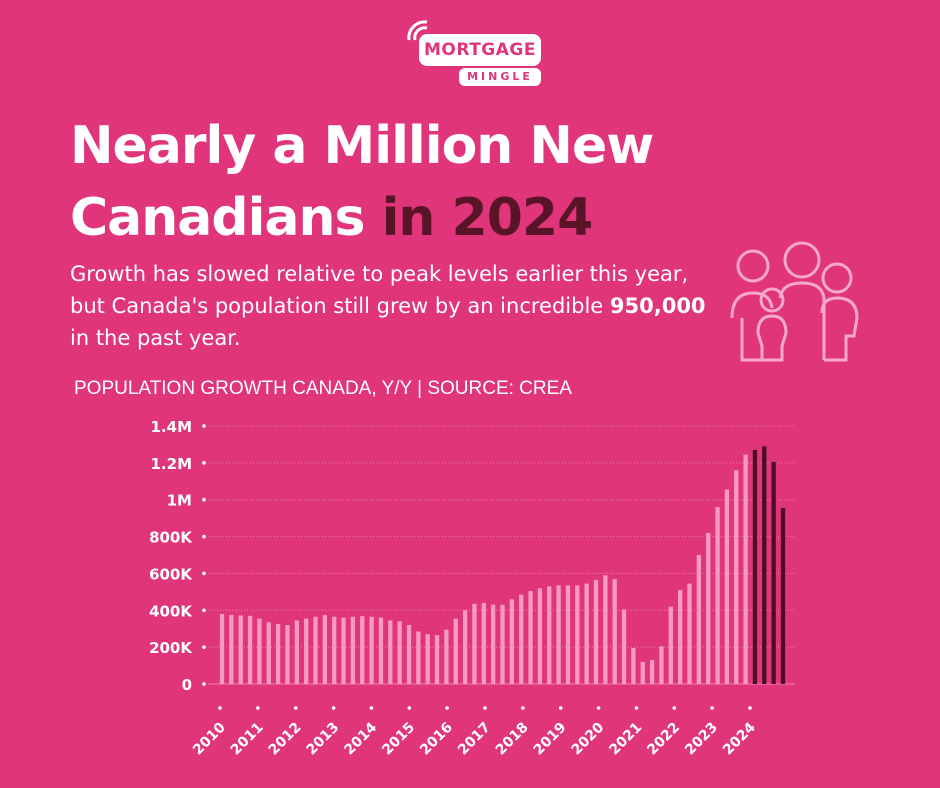  I want to click on xtick-label: 2021, so click(625, 739).